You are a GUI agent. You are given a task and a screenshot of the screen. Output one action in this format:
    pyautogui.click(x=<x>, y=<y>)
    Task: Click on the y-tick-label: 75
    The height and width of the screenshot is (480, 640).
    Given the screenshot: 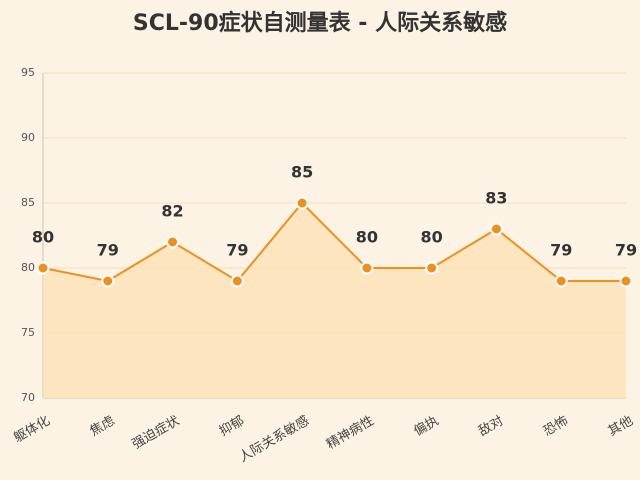 What is the action you would take?
    pyautogui.click(x=28, y=332)
    